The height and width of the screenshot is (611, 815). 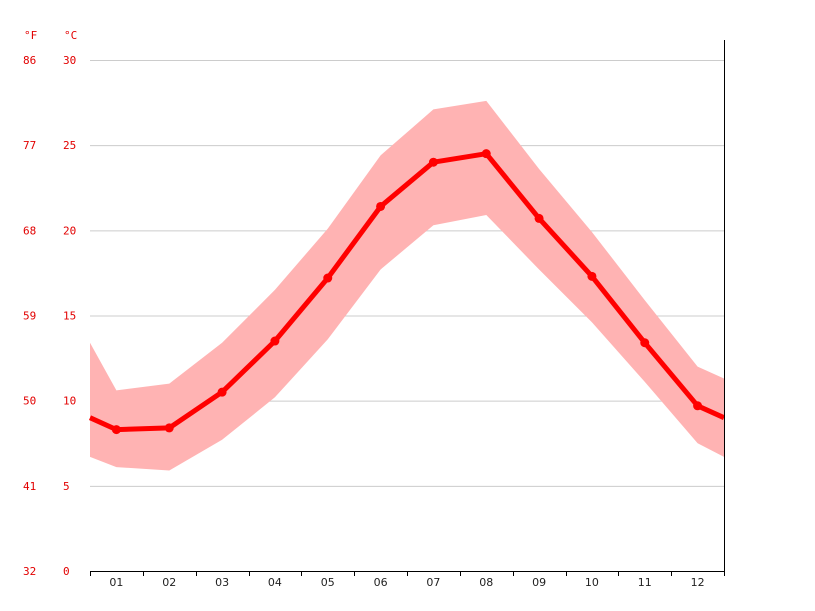 I want to click on y-tick-fahrenheit: 68, so click(x=29, y=230).